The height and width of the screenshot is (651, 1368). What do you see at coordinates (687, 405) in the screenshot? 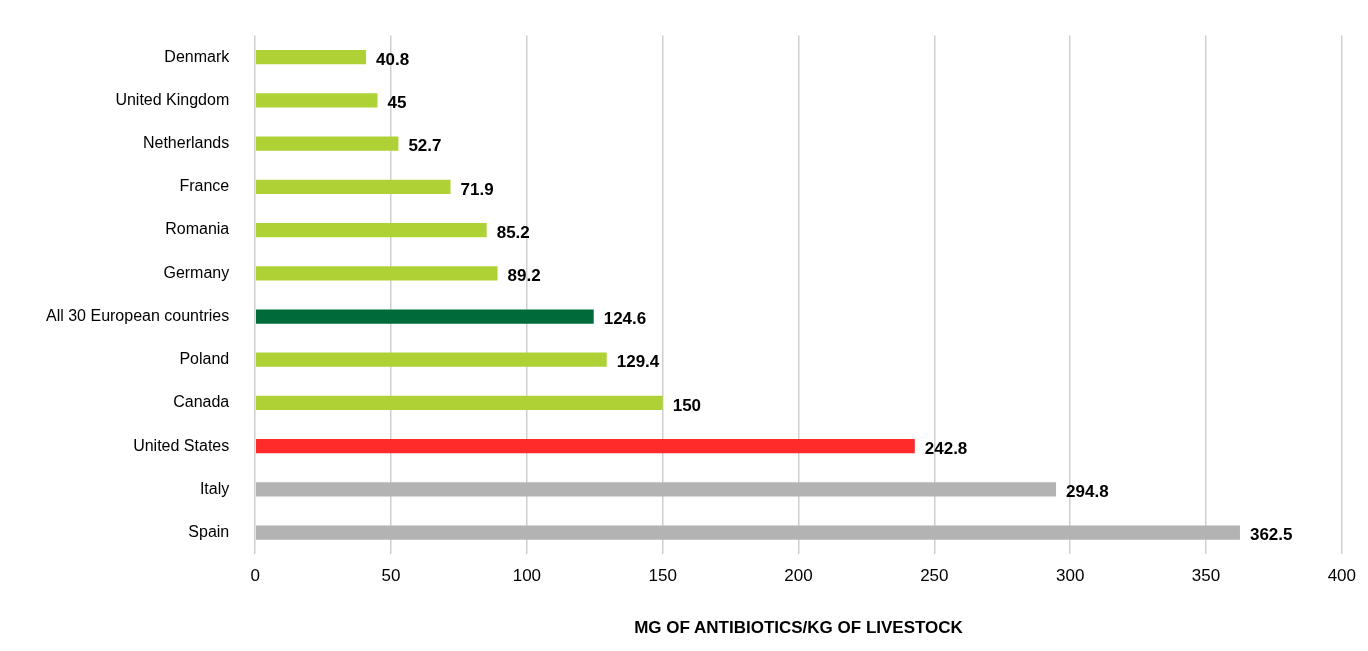
I see `data-label: 150` at bounding box center [687, 405].